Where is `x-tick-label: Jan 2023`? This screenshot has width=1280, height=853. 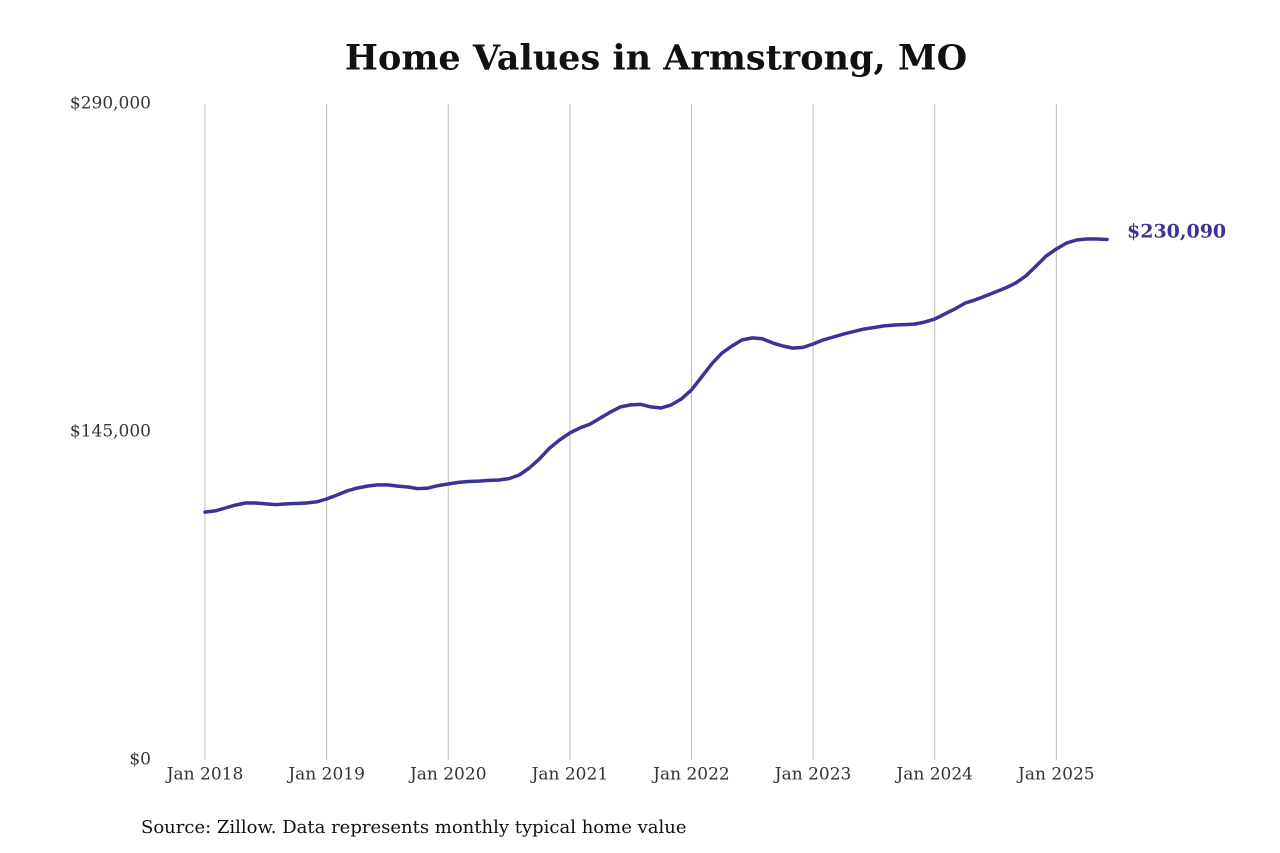 x-tick-label: Jan 2023 is located at coordinates (812, 775).